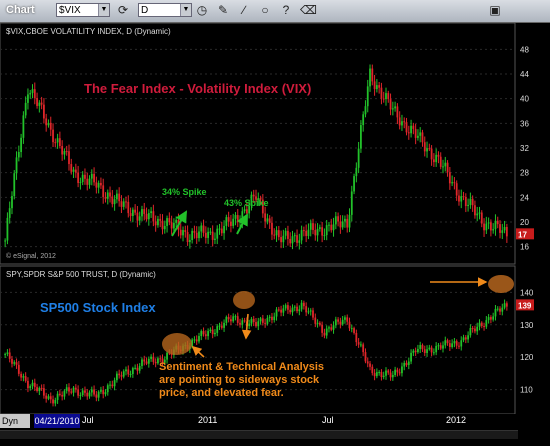 This screenshot has width=550, height=446. Describe the element at coordinates (202, 10) in the screenshot. I see `clock-icon: ◷` at that location.